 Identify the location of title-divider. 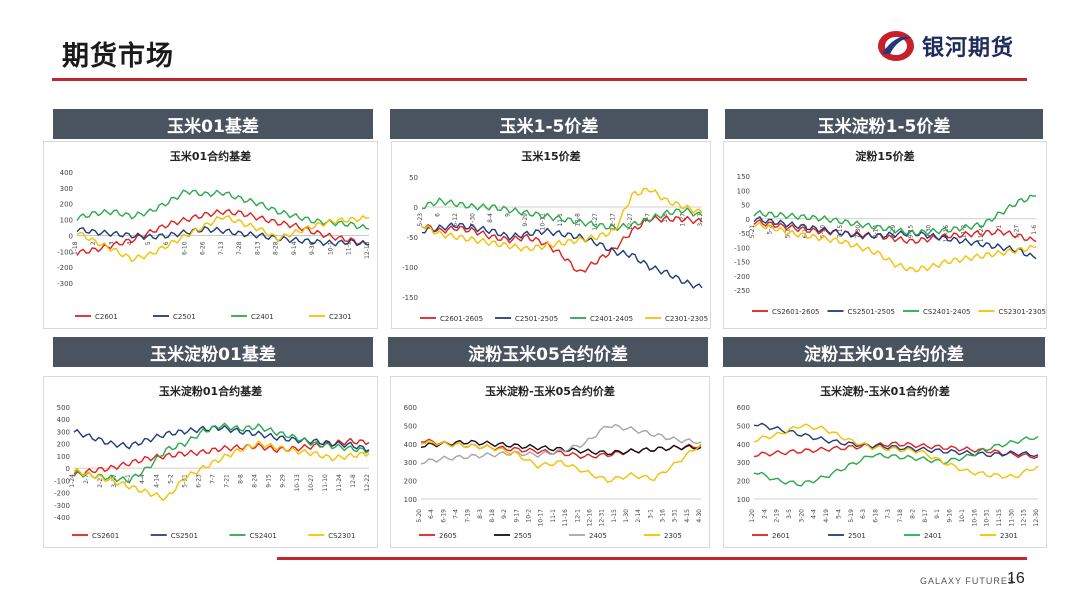
(539, 79).